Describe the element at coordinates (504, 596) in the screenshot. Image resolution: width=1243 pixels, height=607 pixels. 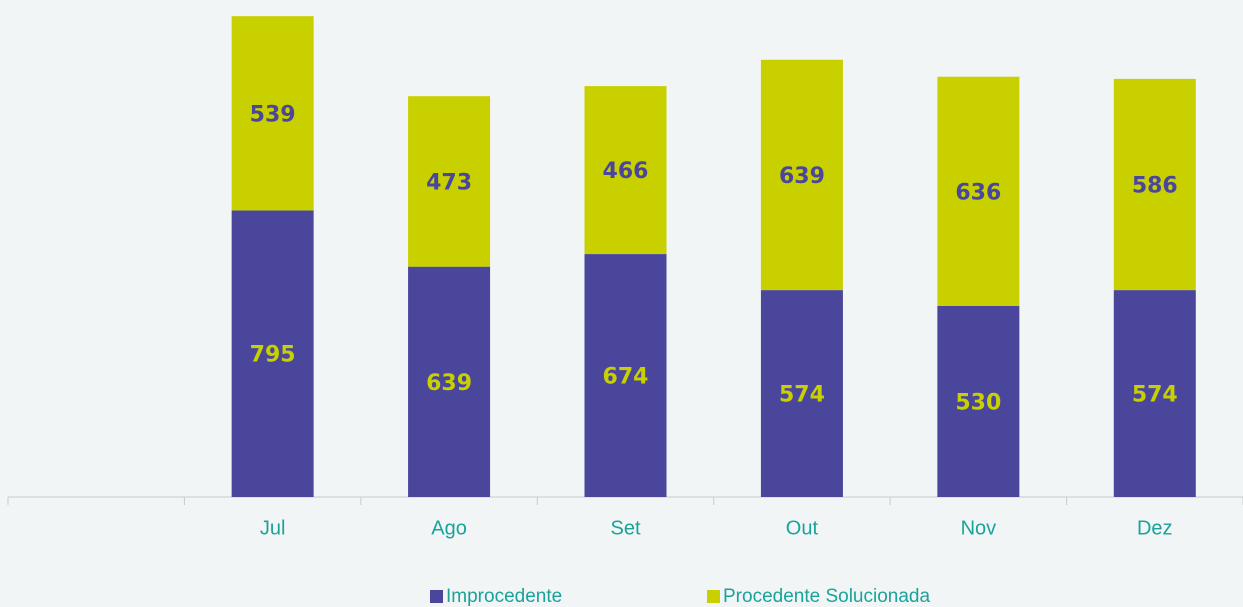
I see `legend-label: Improcedente` at that location.